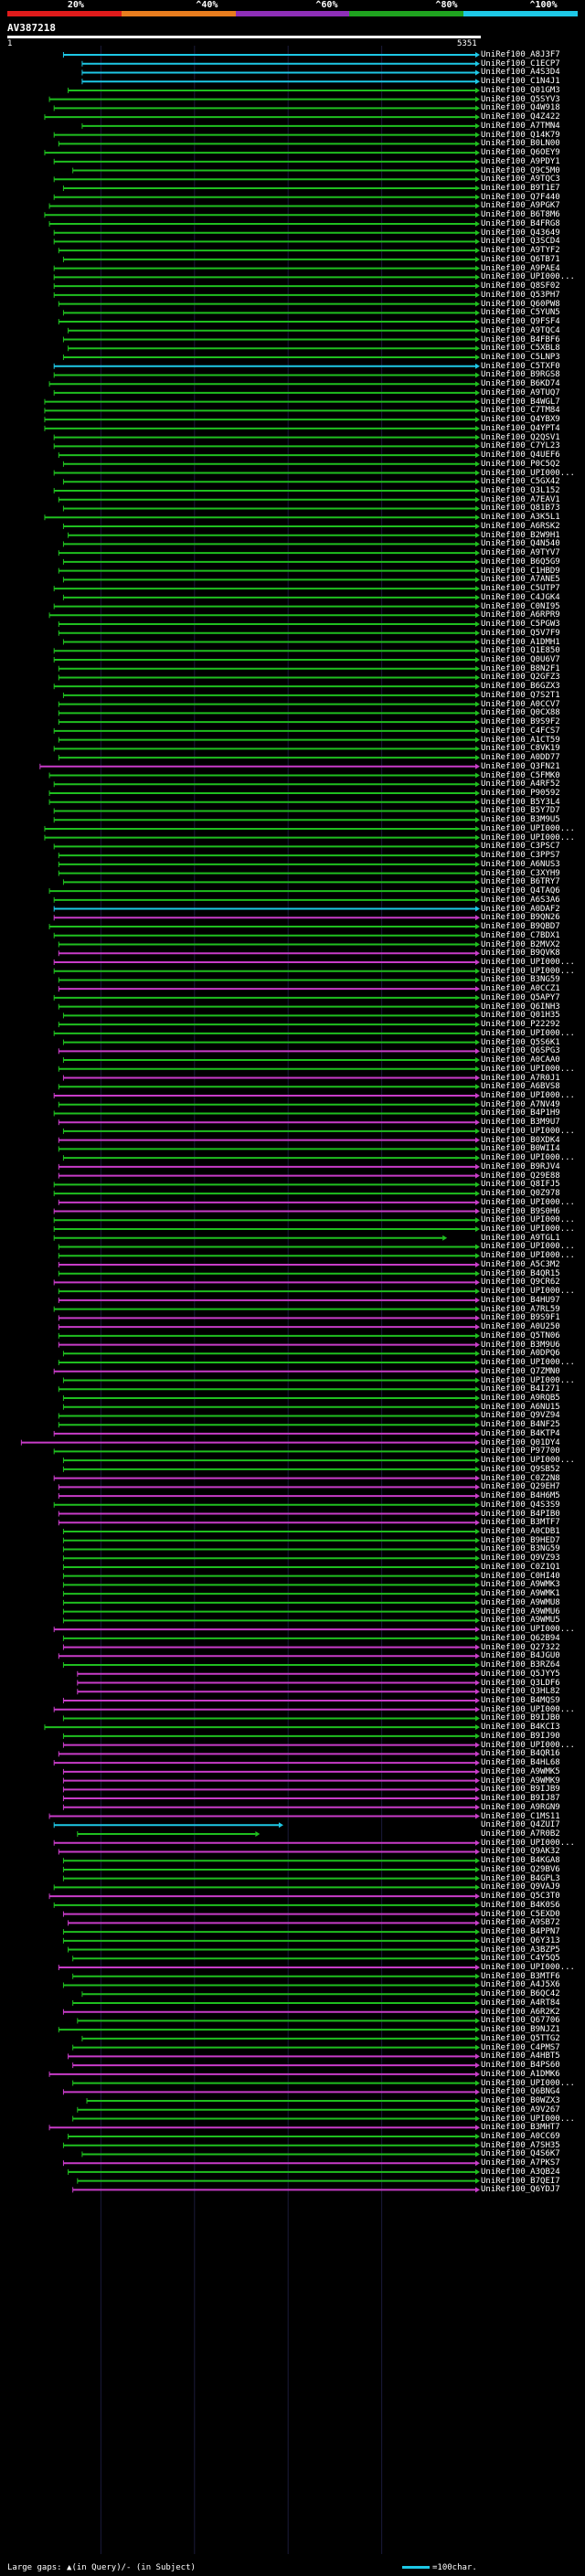  I want to click on hit-label: UniRef100_Q6TB71, so click(520, 259).